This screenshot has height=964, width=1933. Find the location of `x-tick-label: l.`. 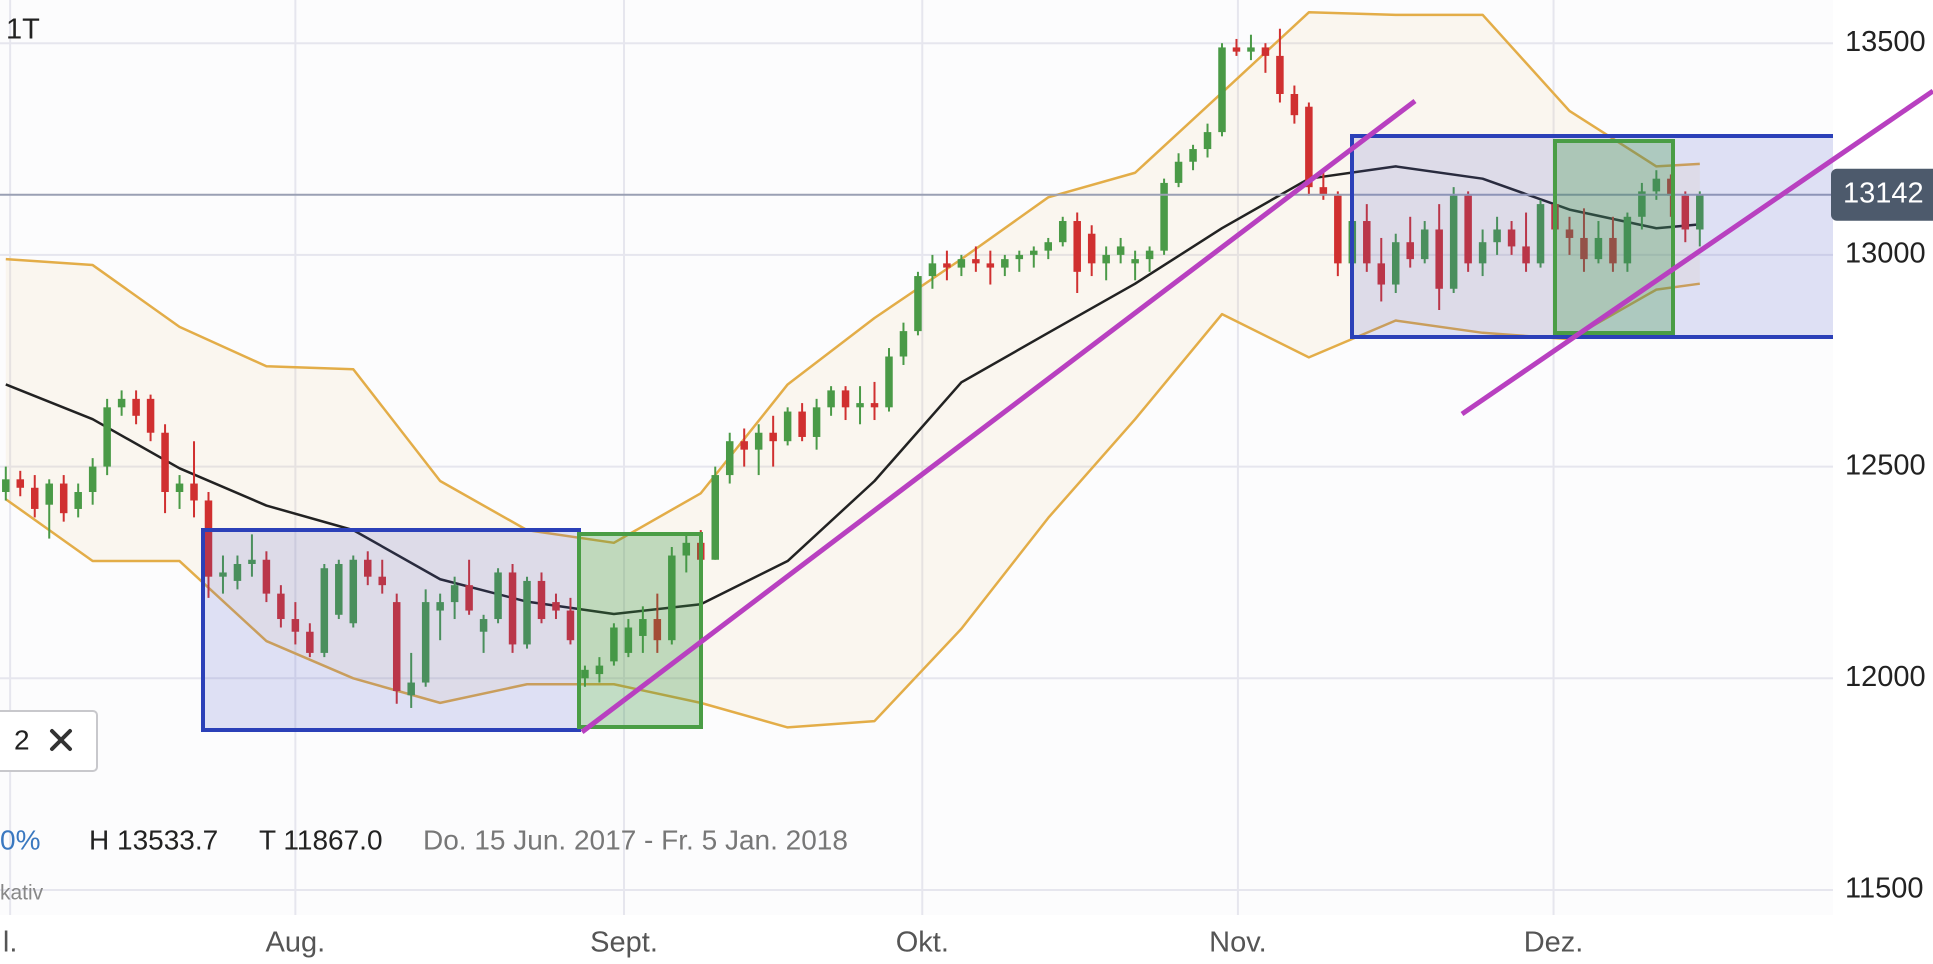

x-tick-label: l. is located at coordinates (10, 943).